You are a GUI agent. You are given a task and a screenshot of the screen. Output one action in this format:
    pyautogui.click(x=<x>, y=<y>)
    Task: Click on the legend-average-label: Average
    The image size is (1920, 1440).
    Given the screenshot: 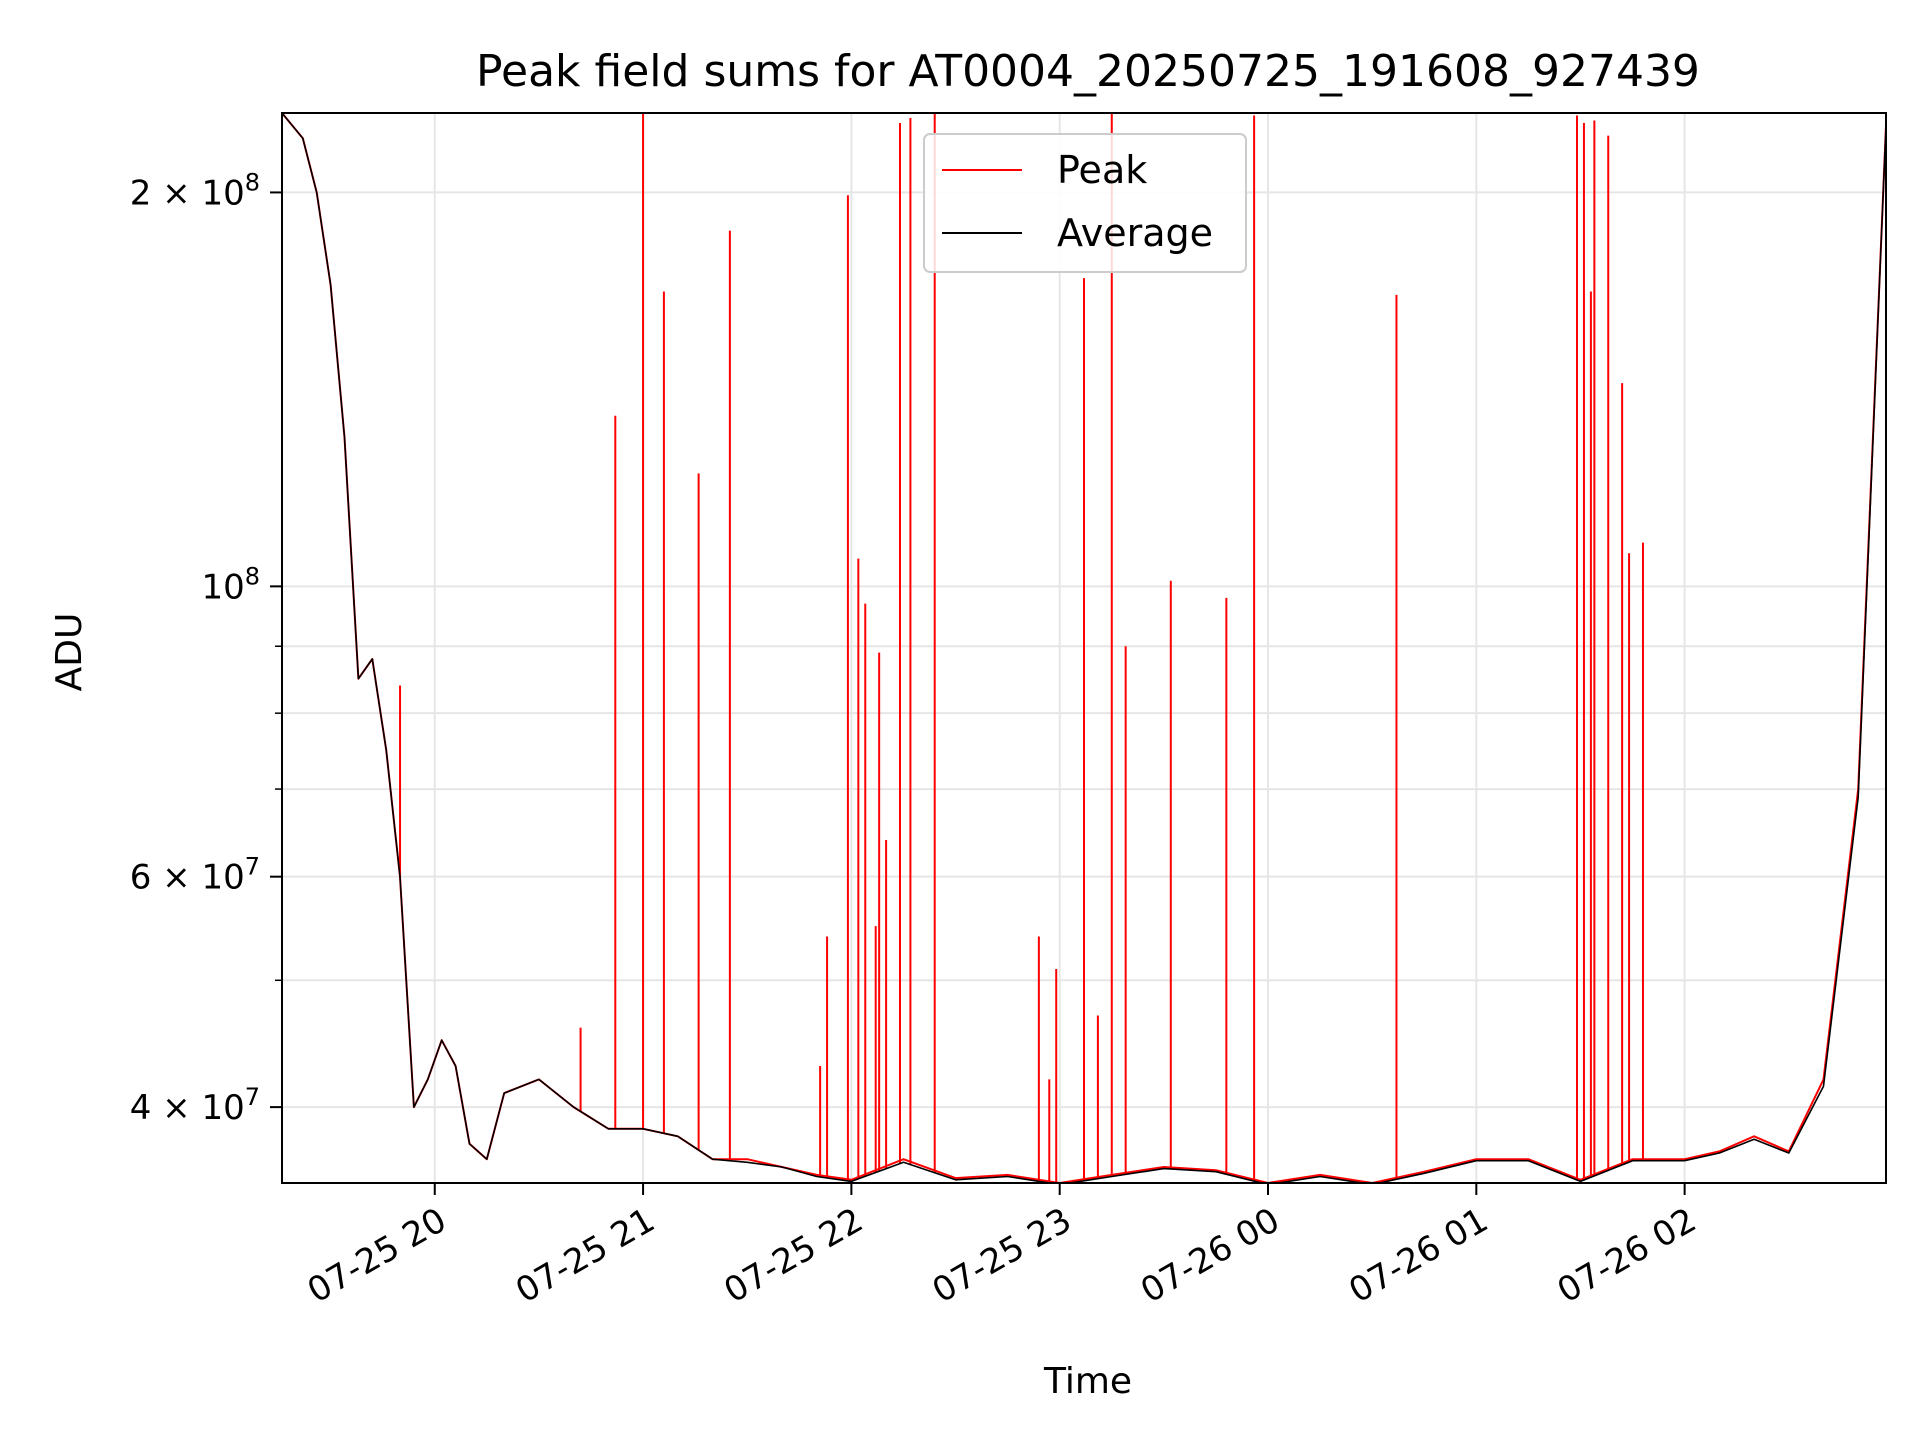 What is the action you would take?
    pyautogui.click(x=1135, y=233)
    